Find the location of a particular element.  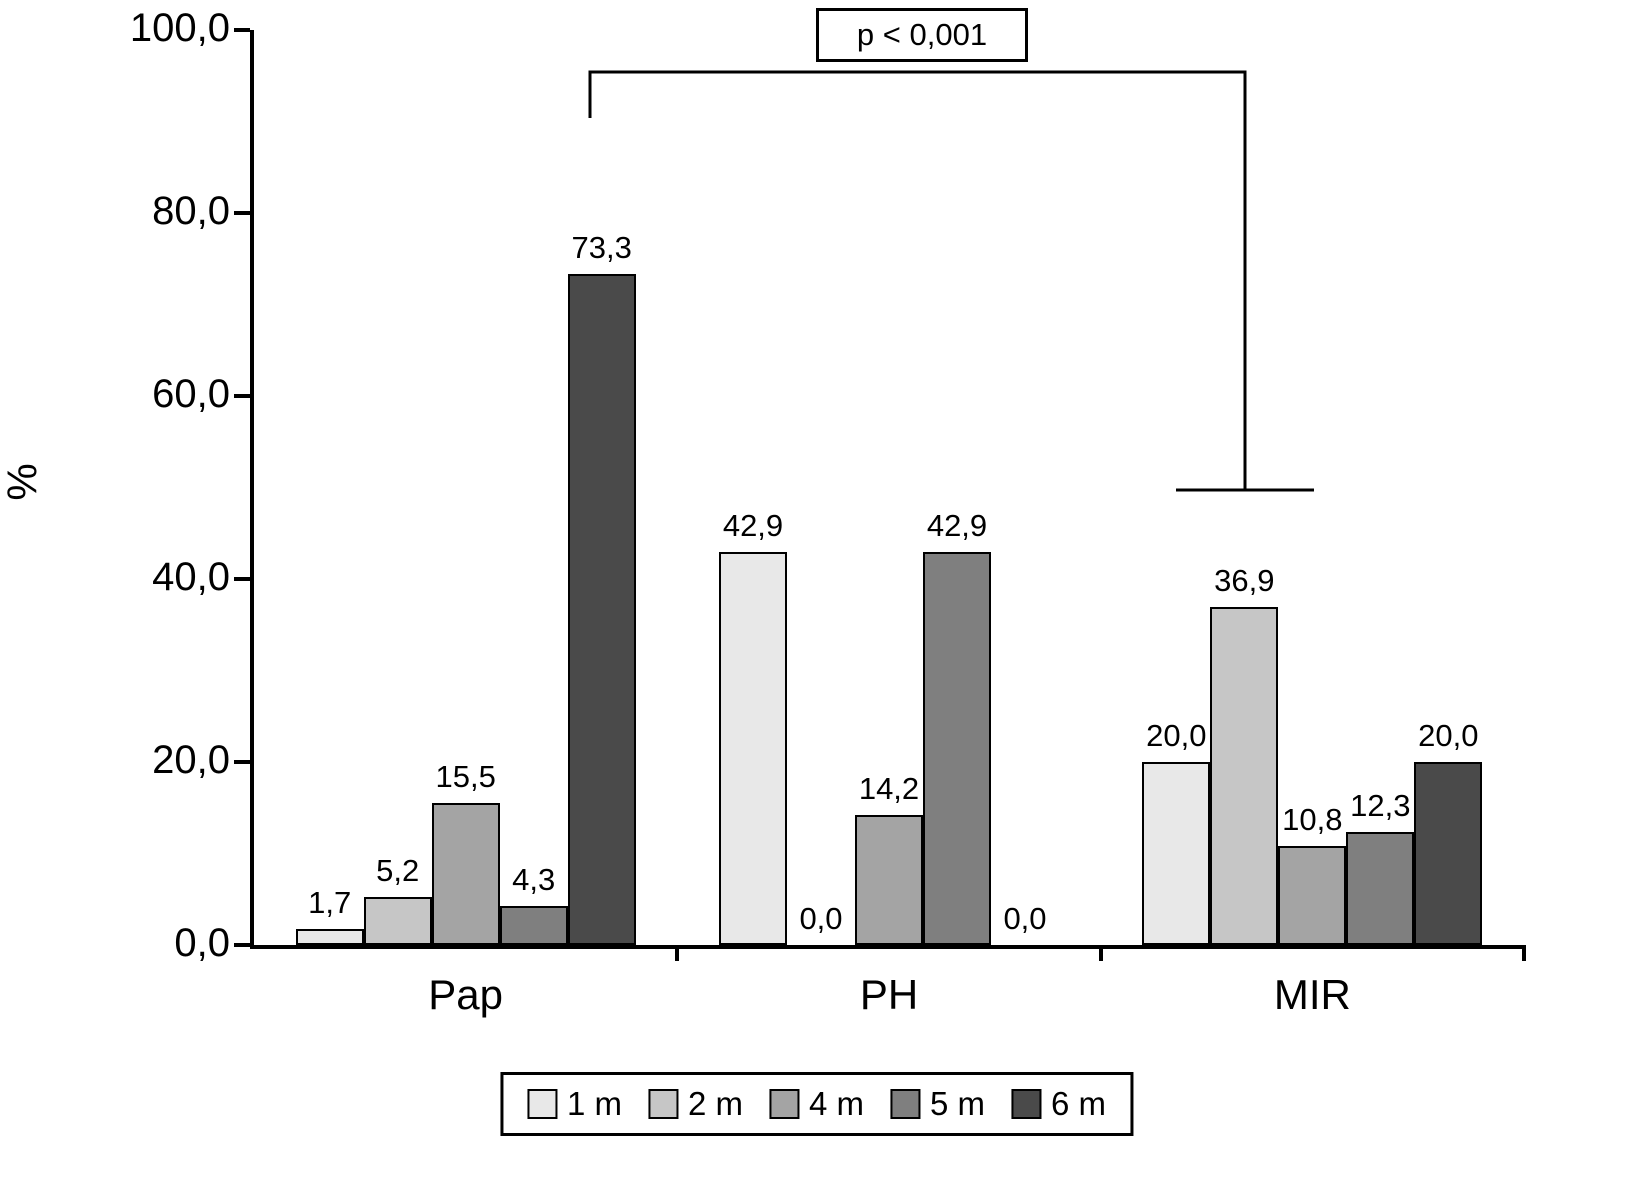

y-tick-label: 0,0 is located at coordinates (202, 943).